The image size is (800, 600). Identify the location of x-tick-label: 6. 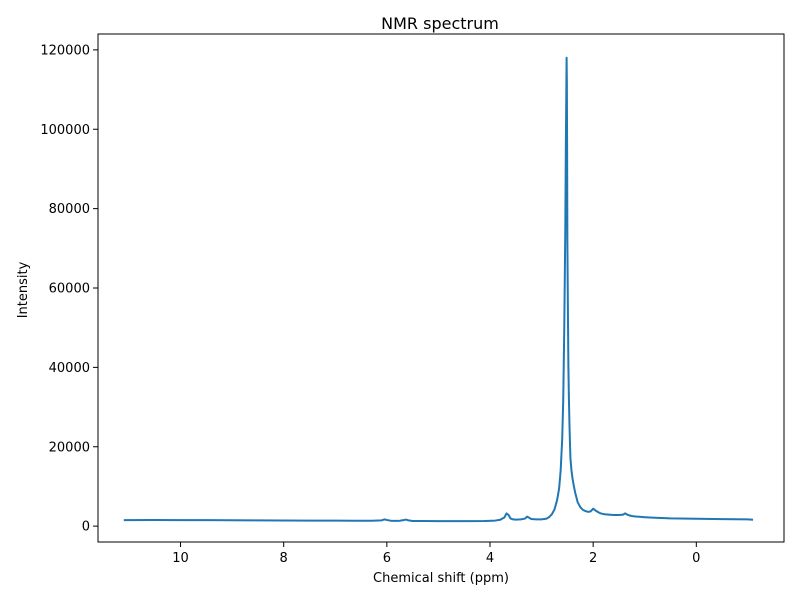
(387, 558).